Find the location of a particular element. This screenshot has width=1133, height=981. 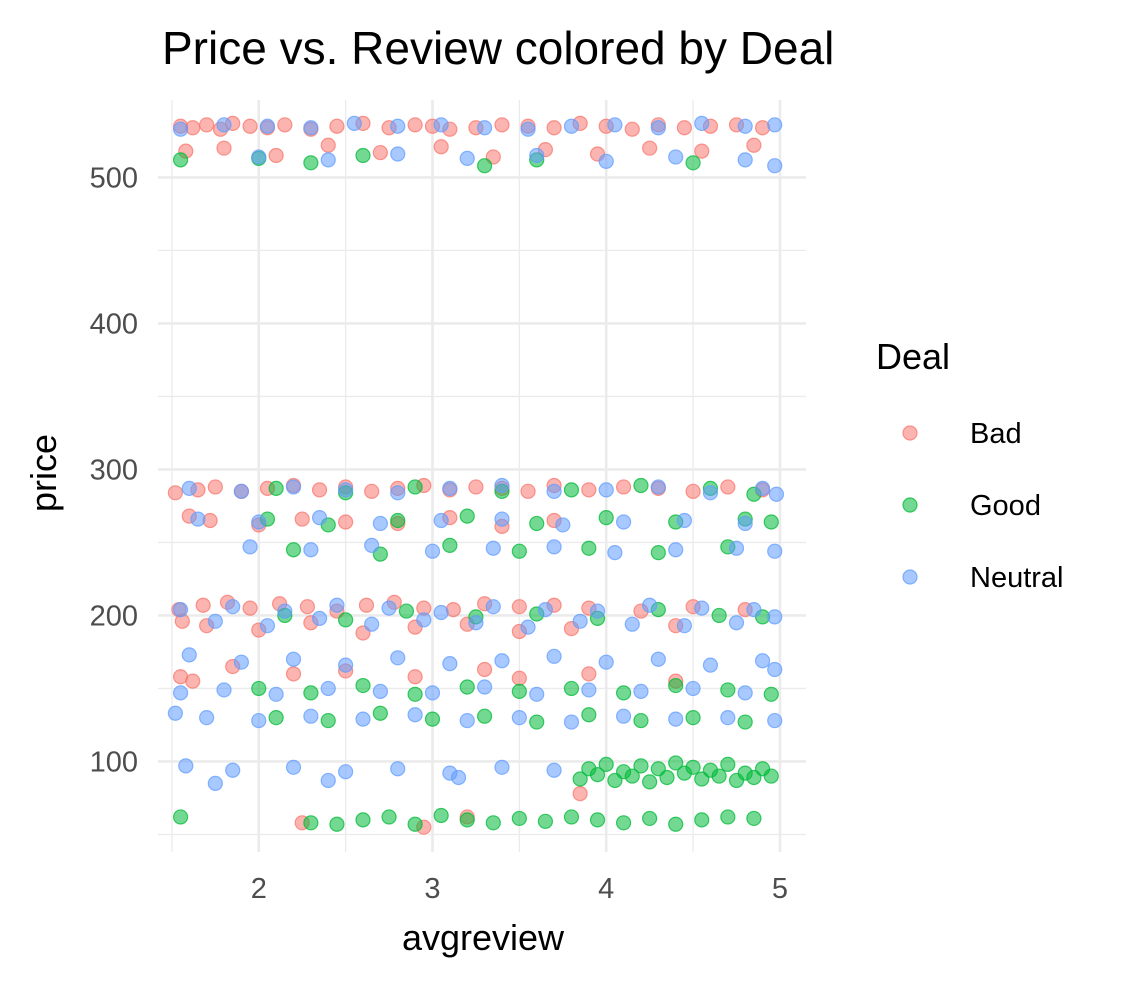

legend-label: Good is located at coordinates (1005, 506).